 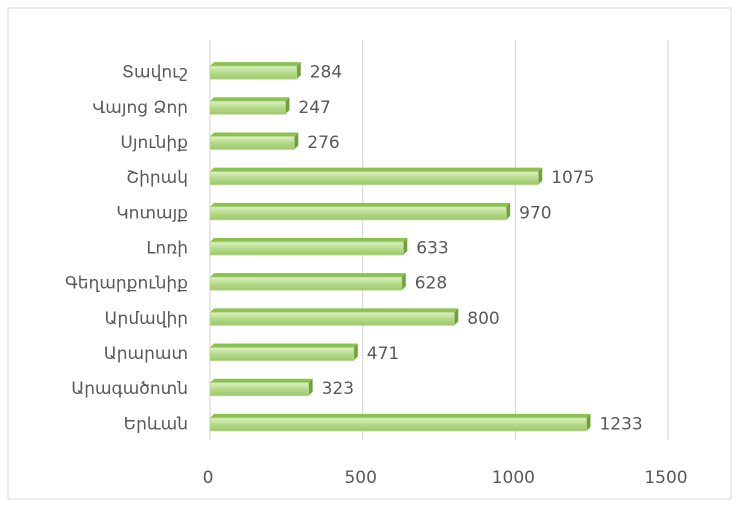 I want to click on y-tick-label: Վայոց Ձոր, so click(x=141, y=108).